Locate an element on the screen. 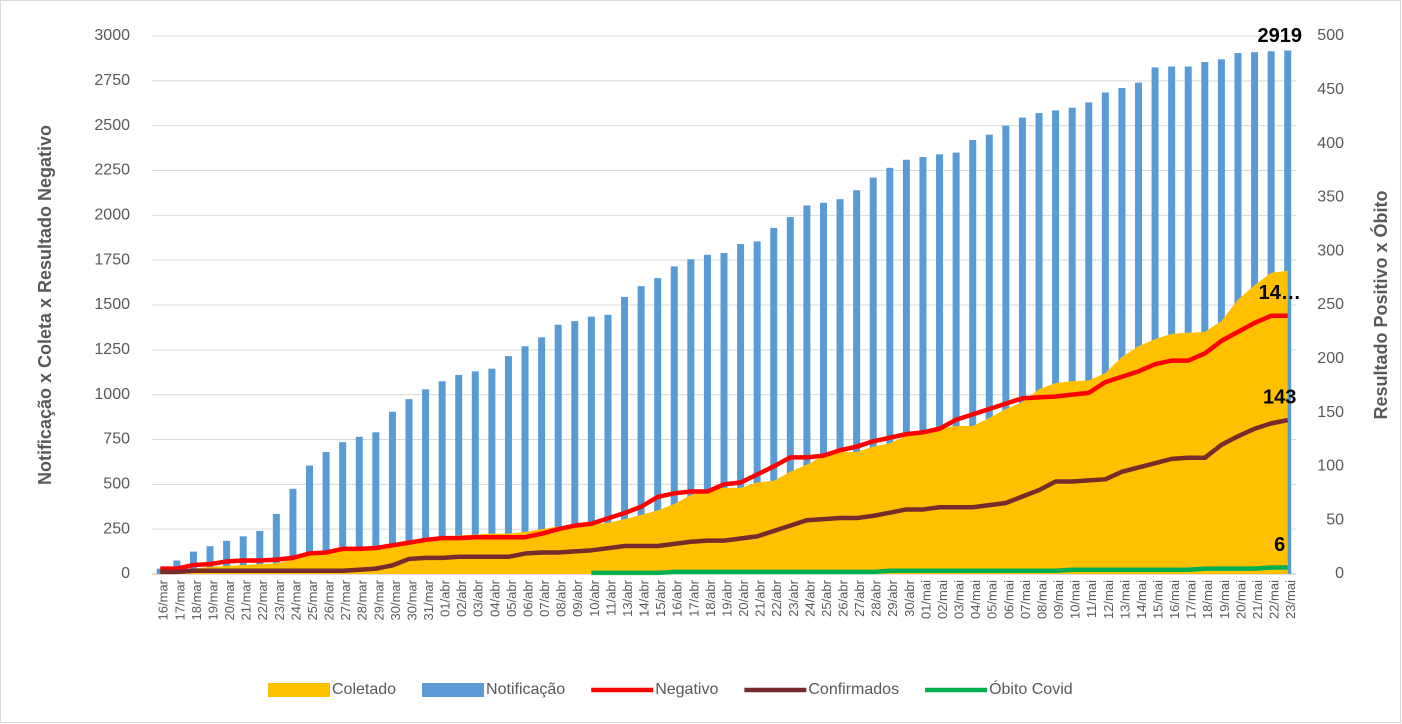  y-tick-label: 2750 is located at coordinates (112, 80).